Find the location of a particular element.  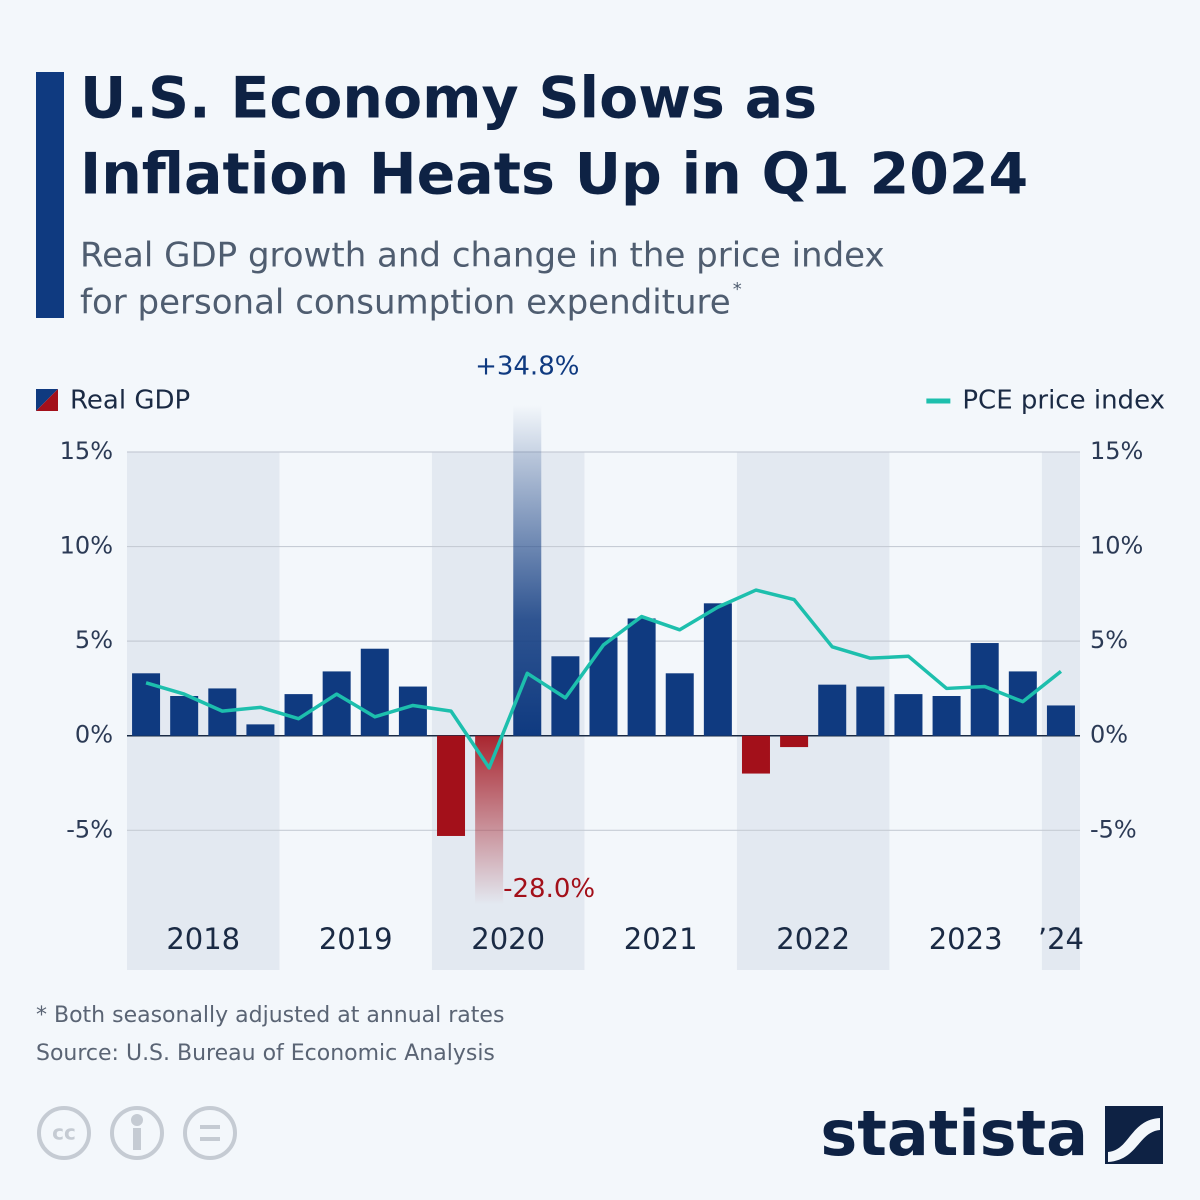

brand: statista is located at coordinates (954, 1133).